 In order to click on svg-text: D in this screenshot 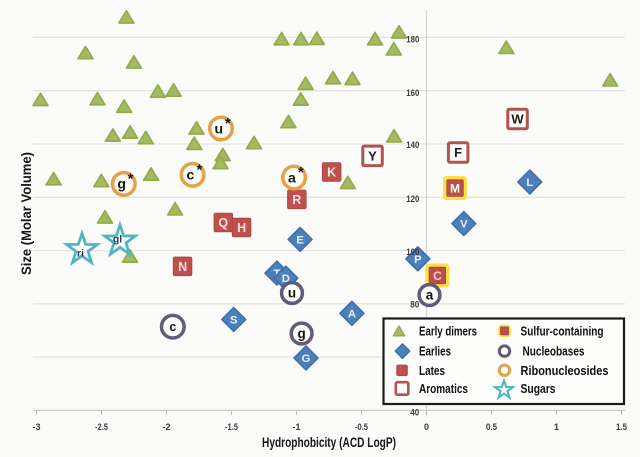, I will do `click(286, 279)`.